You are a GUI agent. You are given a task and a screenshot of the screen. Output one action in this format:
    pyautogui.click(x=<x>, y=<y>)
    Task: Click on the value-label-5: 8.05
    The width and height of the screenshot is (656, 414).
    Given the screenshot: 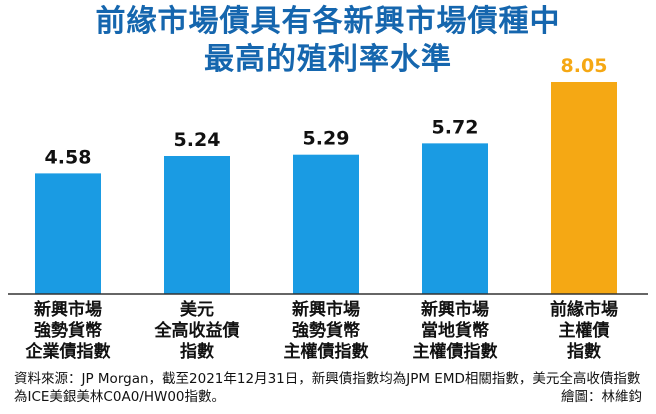 What is the action you would take?
    pyautogui.click(x=584, y=66)
    